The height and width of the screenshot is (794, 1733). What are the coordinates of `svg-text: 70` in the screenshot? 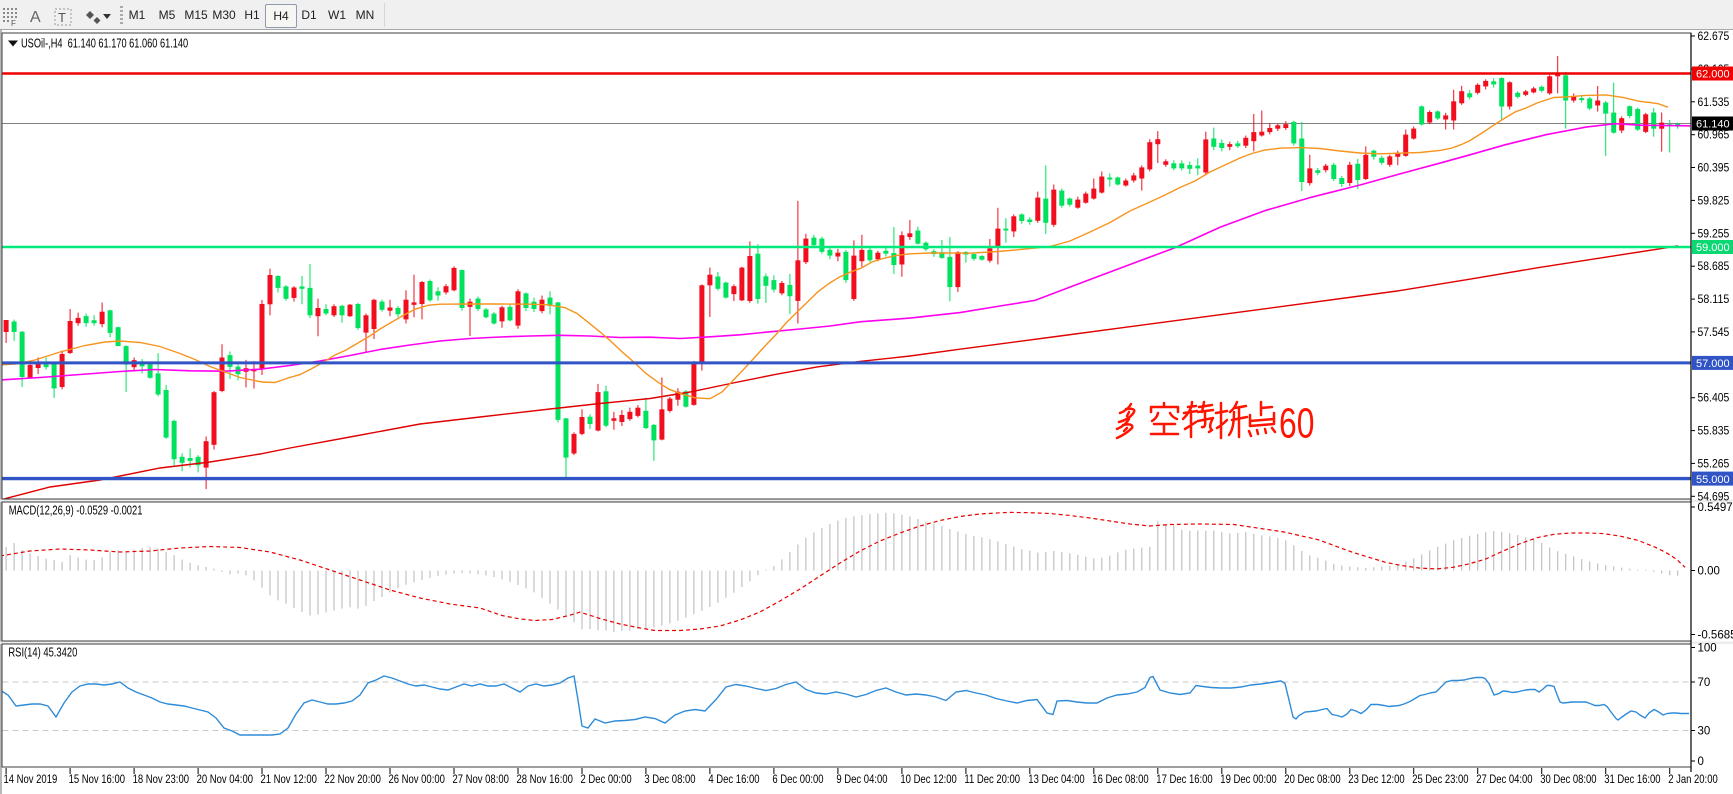 It's located at (1704, 683).